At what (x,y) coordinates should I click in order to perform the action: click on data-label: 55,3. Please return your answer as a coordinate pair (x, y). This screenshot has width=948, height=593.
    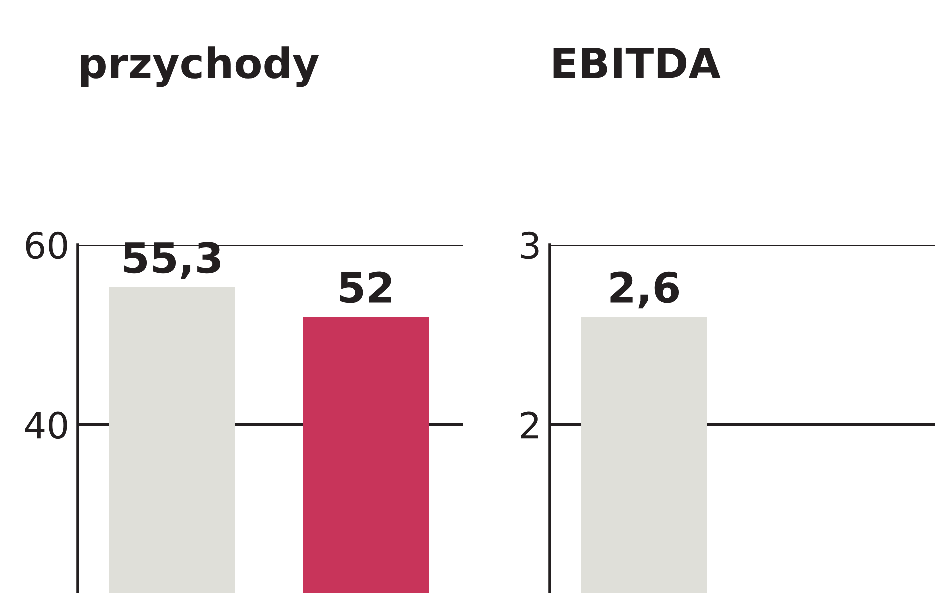
    Looking at the image, I should click on (172, 260).